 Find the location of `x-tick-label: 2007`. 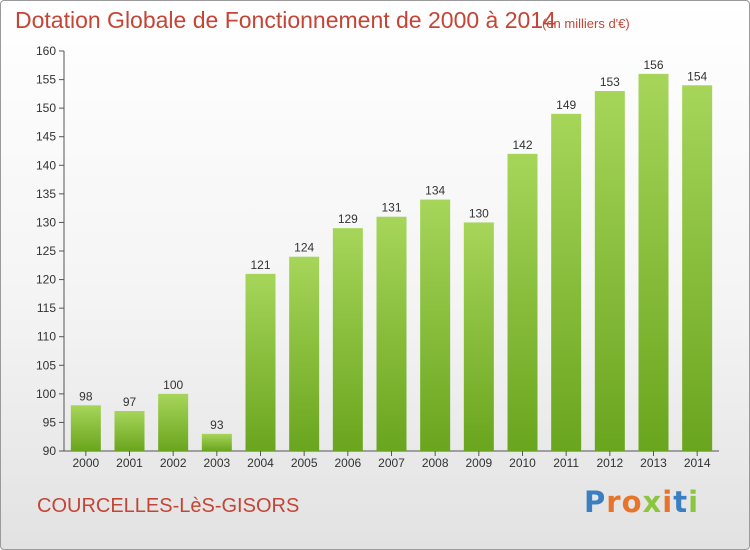

x-tick-label: 2007 is located at coordinates (391, 463).